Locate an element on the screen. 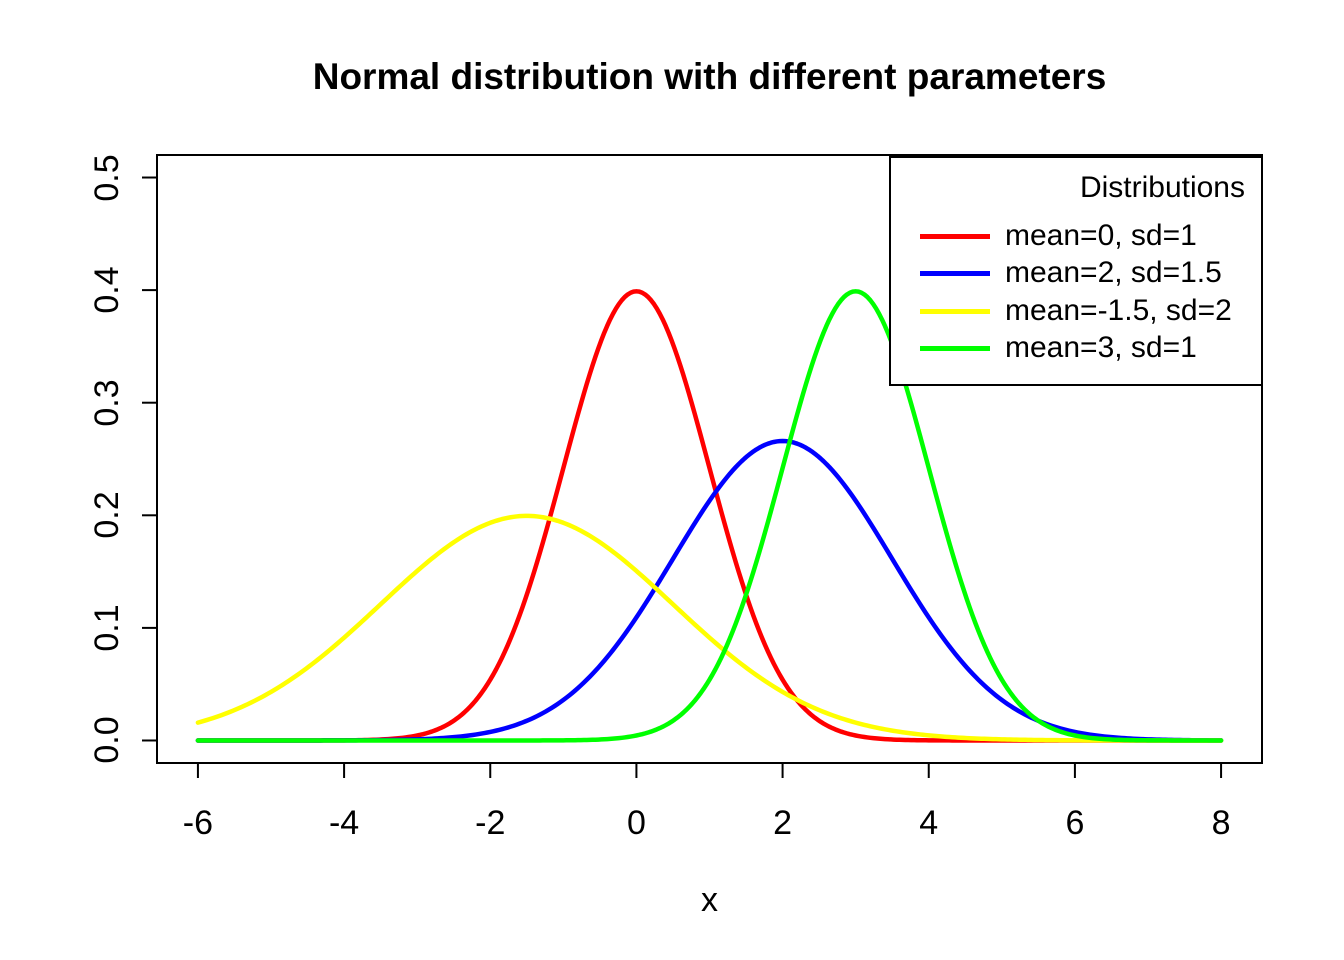 Image resolution: width=1344 pixels, height=960 pixels. x-tick-label: -2 is located at coordinates (490, 823).